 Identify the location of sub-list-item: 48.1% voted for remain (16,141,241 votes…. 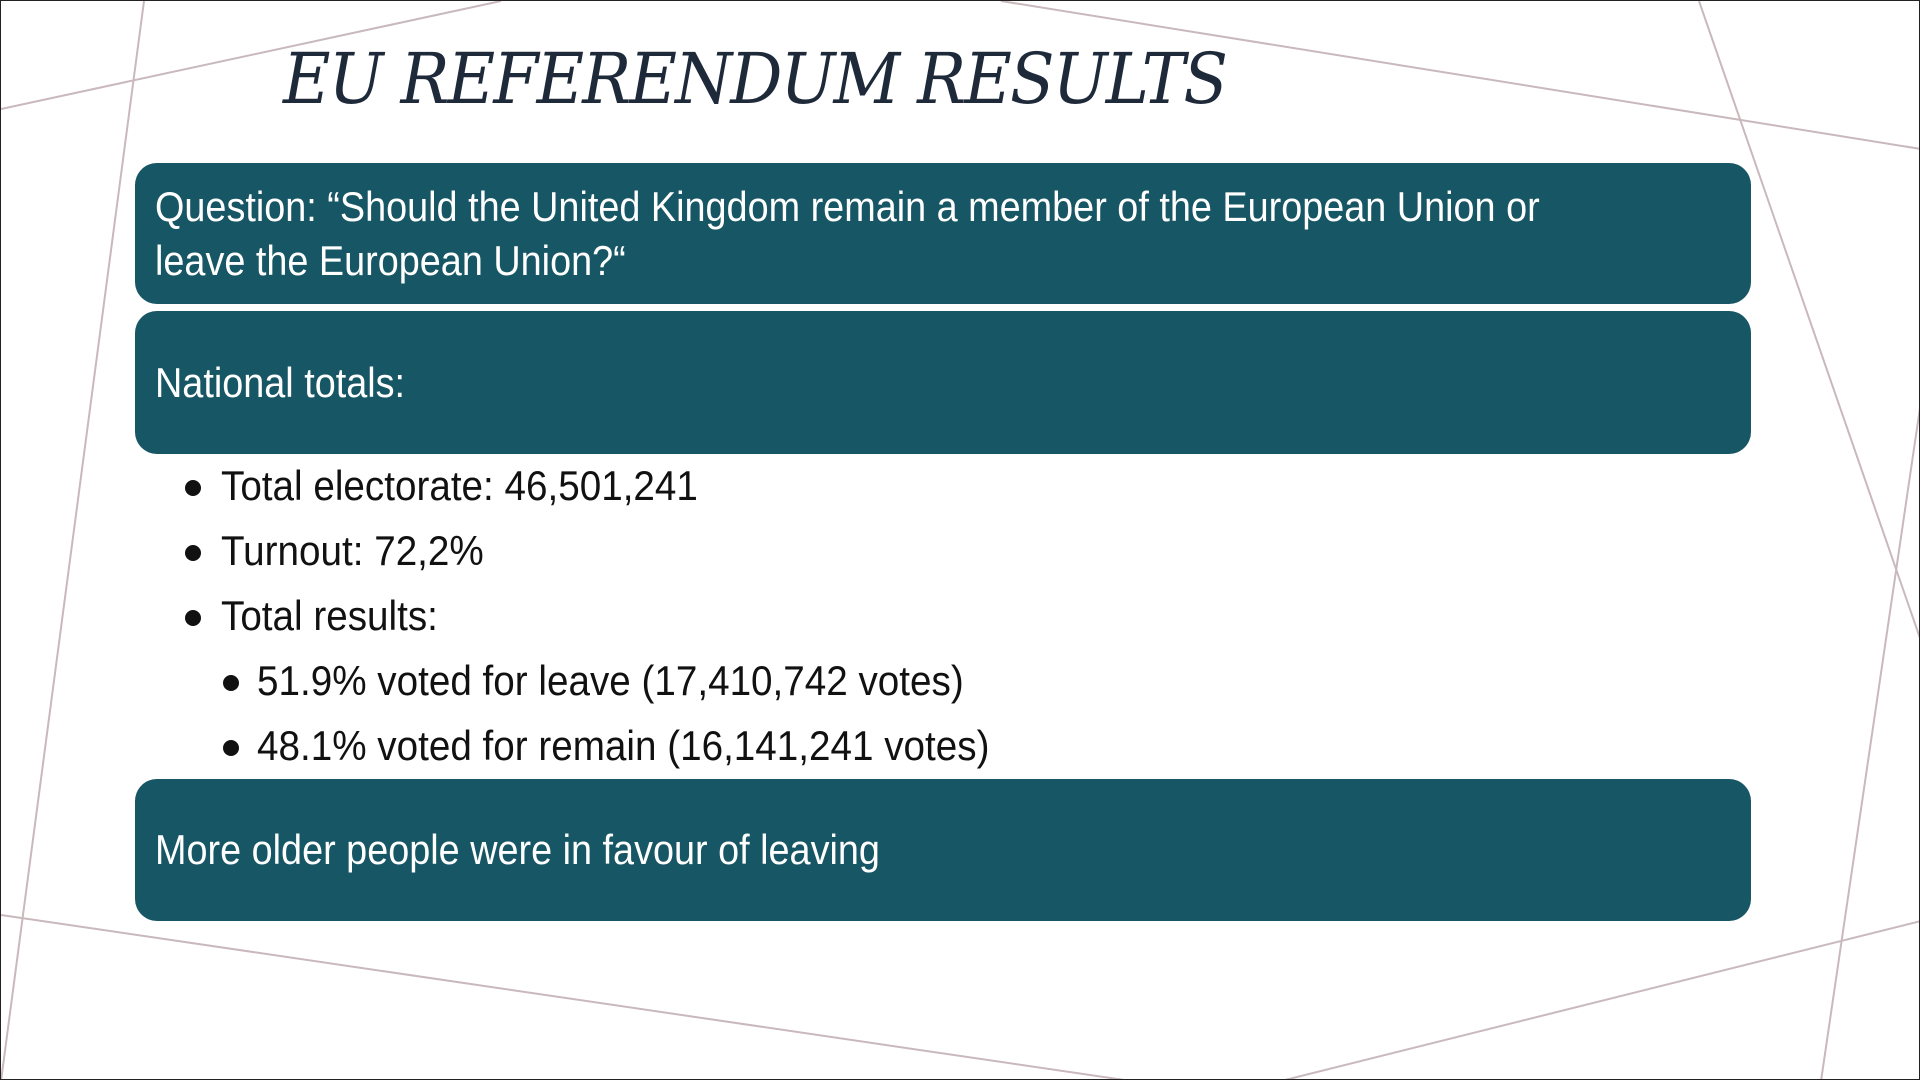
(619, 748).